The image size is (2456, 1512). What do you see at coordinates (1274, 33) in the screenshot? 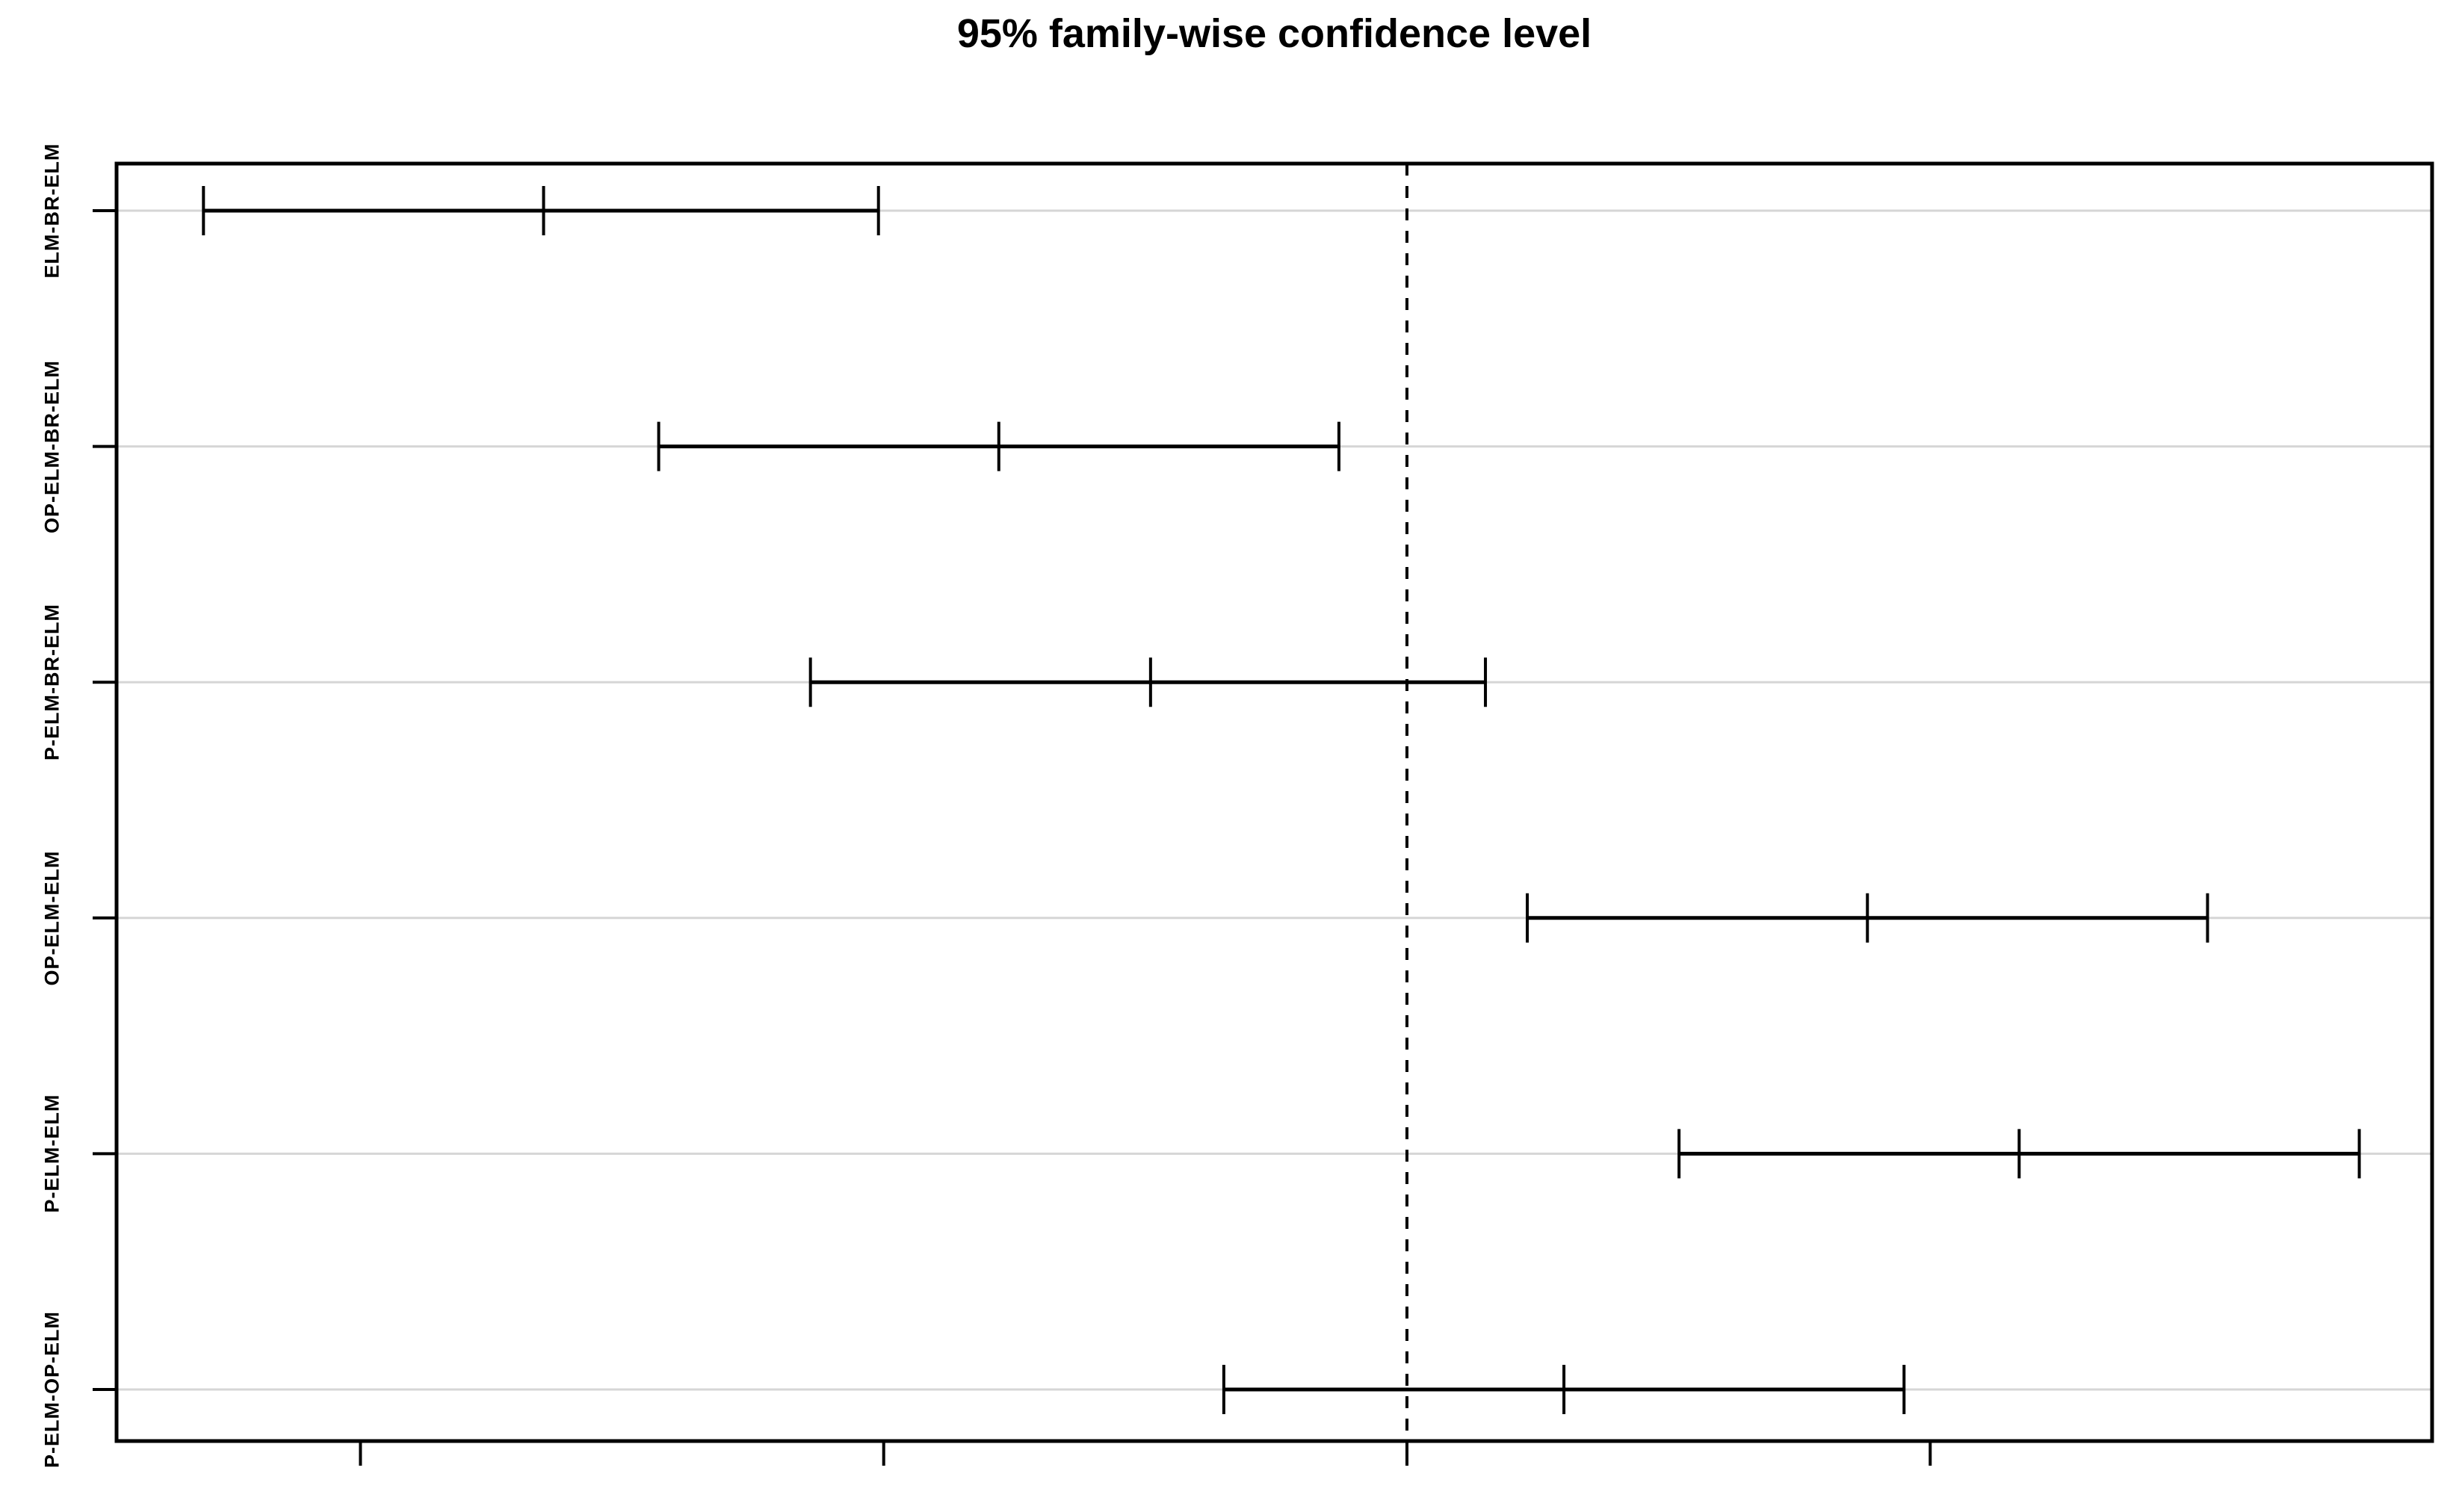
I see `chart-title: 95% family-wise confidence level` at bounding box center [1274, 33].